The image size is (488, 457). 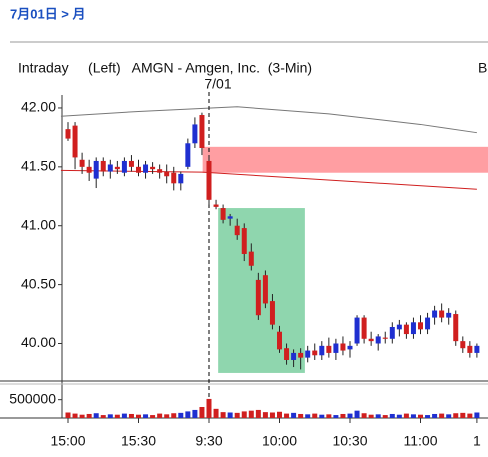 What do you see at coordinates (38, 342) in the screenshot?
I see `y-tick-label: 40.00` at bounding box center [38, 342].